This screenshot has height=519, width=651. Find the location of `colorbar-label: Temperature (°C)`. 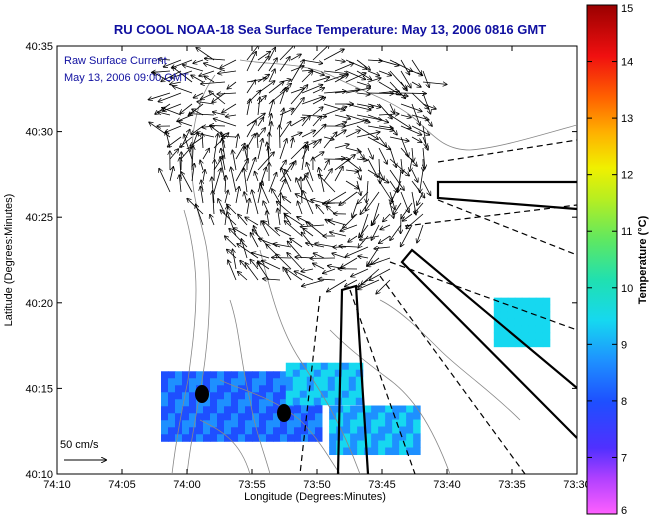

colorbar-label: Temperature (°C) is located at coordinates (643, 259).